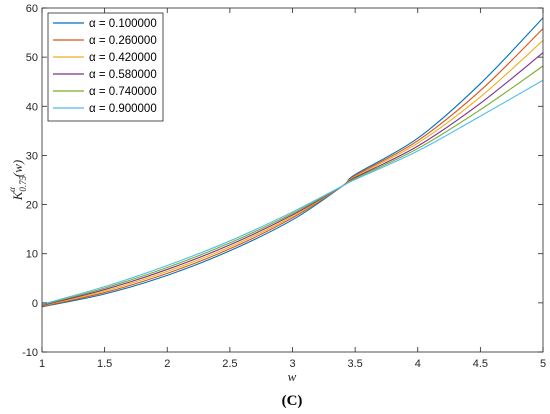  Describe the element at coordinates (42, 364) in the screenshot. I see `x-tick-label: 1` at that location.